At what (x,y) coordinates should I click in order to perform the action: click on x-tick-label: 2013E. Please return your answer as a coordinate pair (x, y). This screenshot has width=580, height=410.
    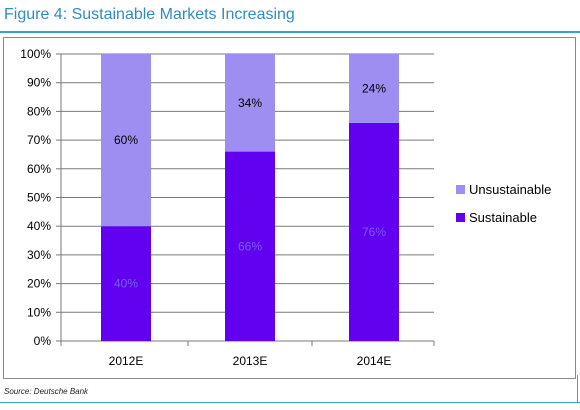
    Looking at the image, I should click on (250, 361).